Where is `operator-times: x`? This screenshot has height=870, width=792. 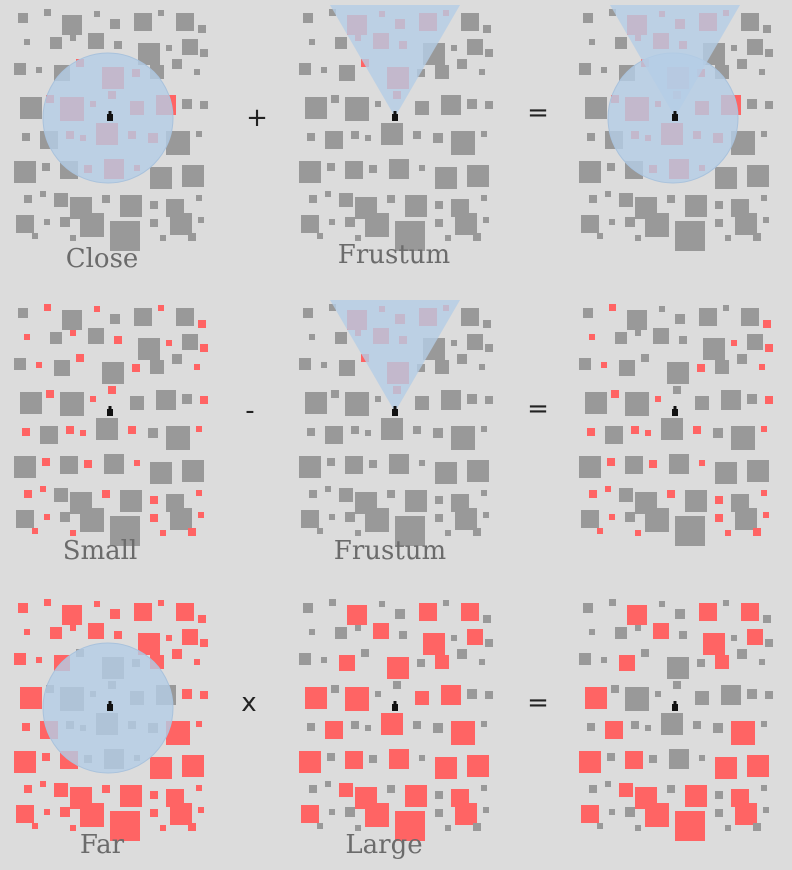 operator-times: x is located at coordinates (249, 703).